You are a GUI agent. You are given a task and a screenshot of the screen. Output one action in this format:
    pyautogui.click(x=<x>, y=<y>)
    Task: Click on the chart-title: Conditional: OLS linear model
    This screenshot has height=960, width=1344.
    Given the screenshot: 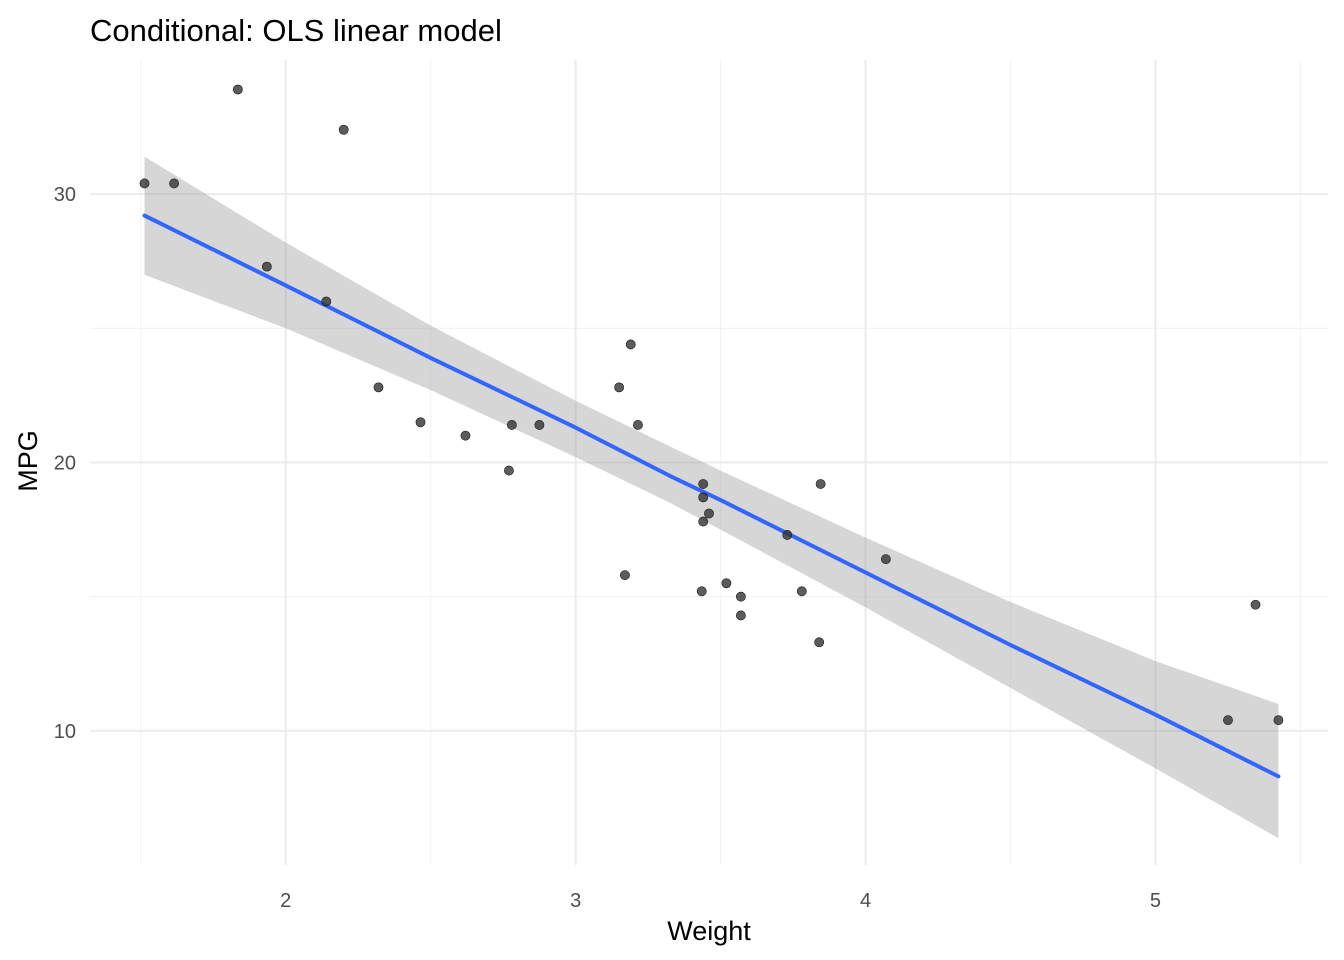 What is the action you would take?
    pyautogui.click(x=296, y=30)
    